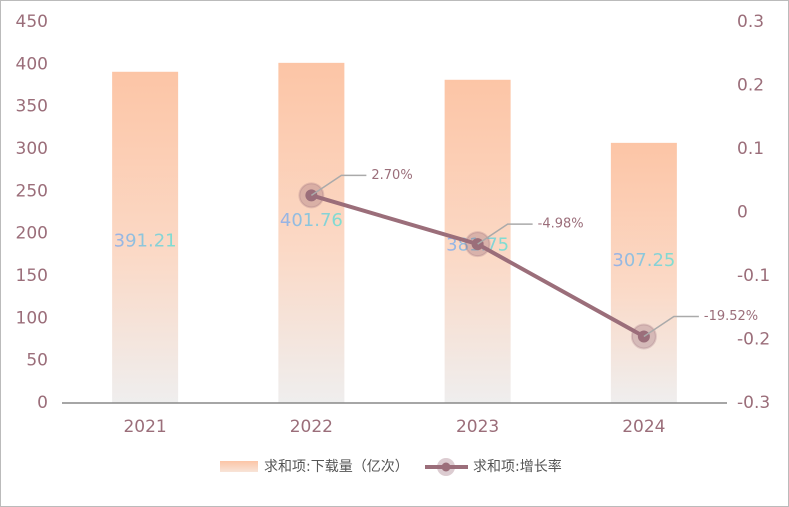  Describe the element at coordinates (311, 427) in the screenshot. I see `x-tick-label: 2022` at that location.